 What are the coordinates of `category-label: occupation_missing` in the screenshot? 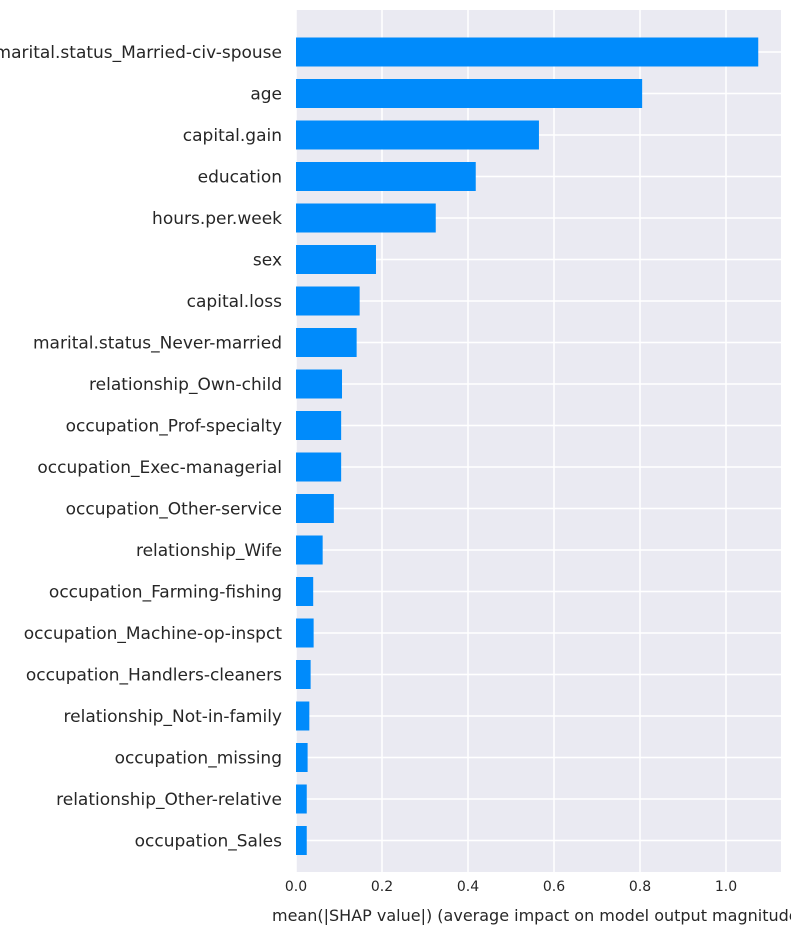 It's located at (198, 759).